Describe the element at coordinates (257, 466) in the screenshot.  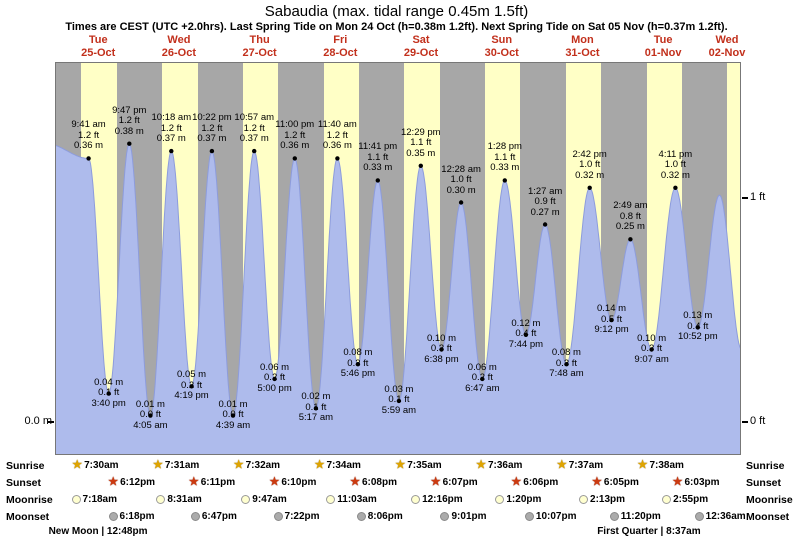
I see `sunrise-entry: ★ 7:32am` at that location.